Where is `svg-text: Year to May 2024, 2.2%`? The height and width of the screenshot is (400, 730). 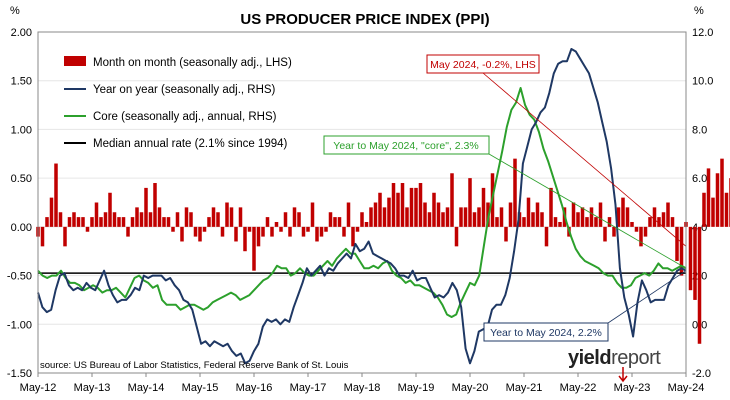 svg-text: Year to May 2024, 2.2% is located at coordinates (546, 333).